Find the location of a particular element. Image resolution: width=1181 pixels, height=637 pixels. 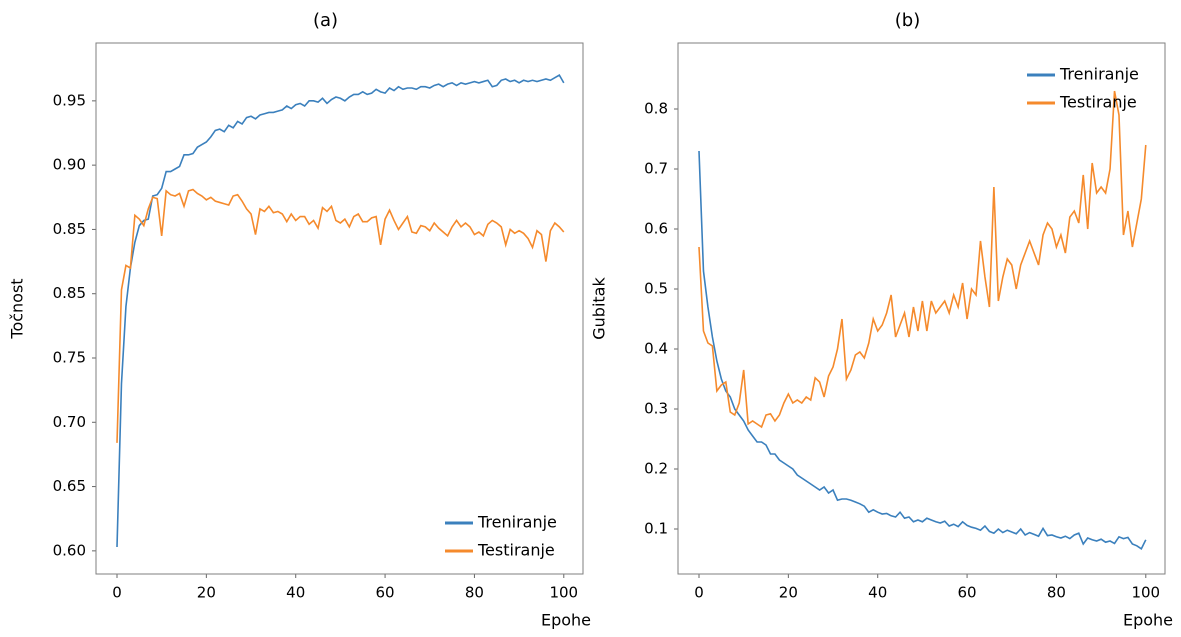

y-tick-label: 0.7 is located at coordinates (656, 169).